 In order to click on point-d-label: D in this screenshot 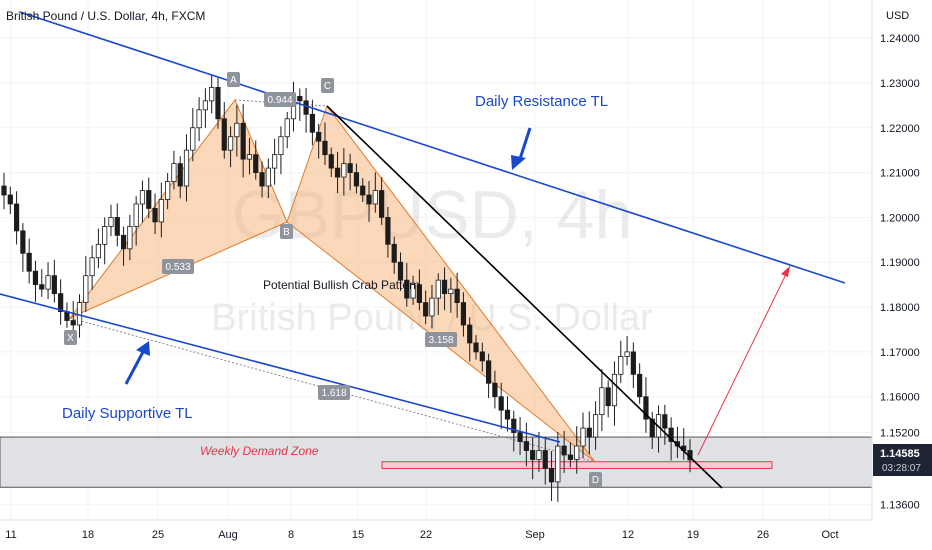, I will do `click(595, 479)`.